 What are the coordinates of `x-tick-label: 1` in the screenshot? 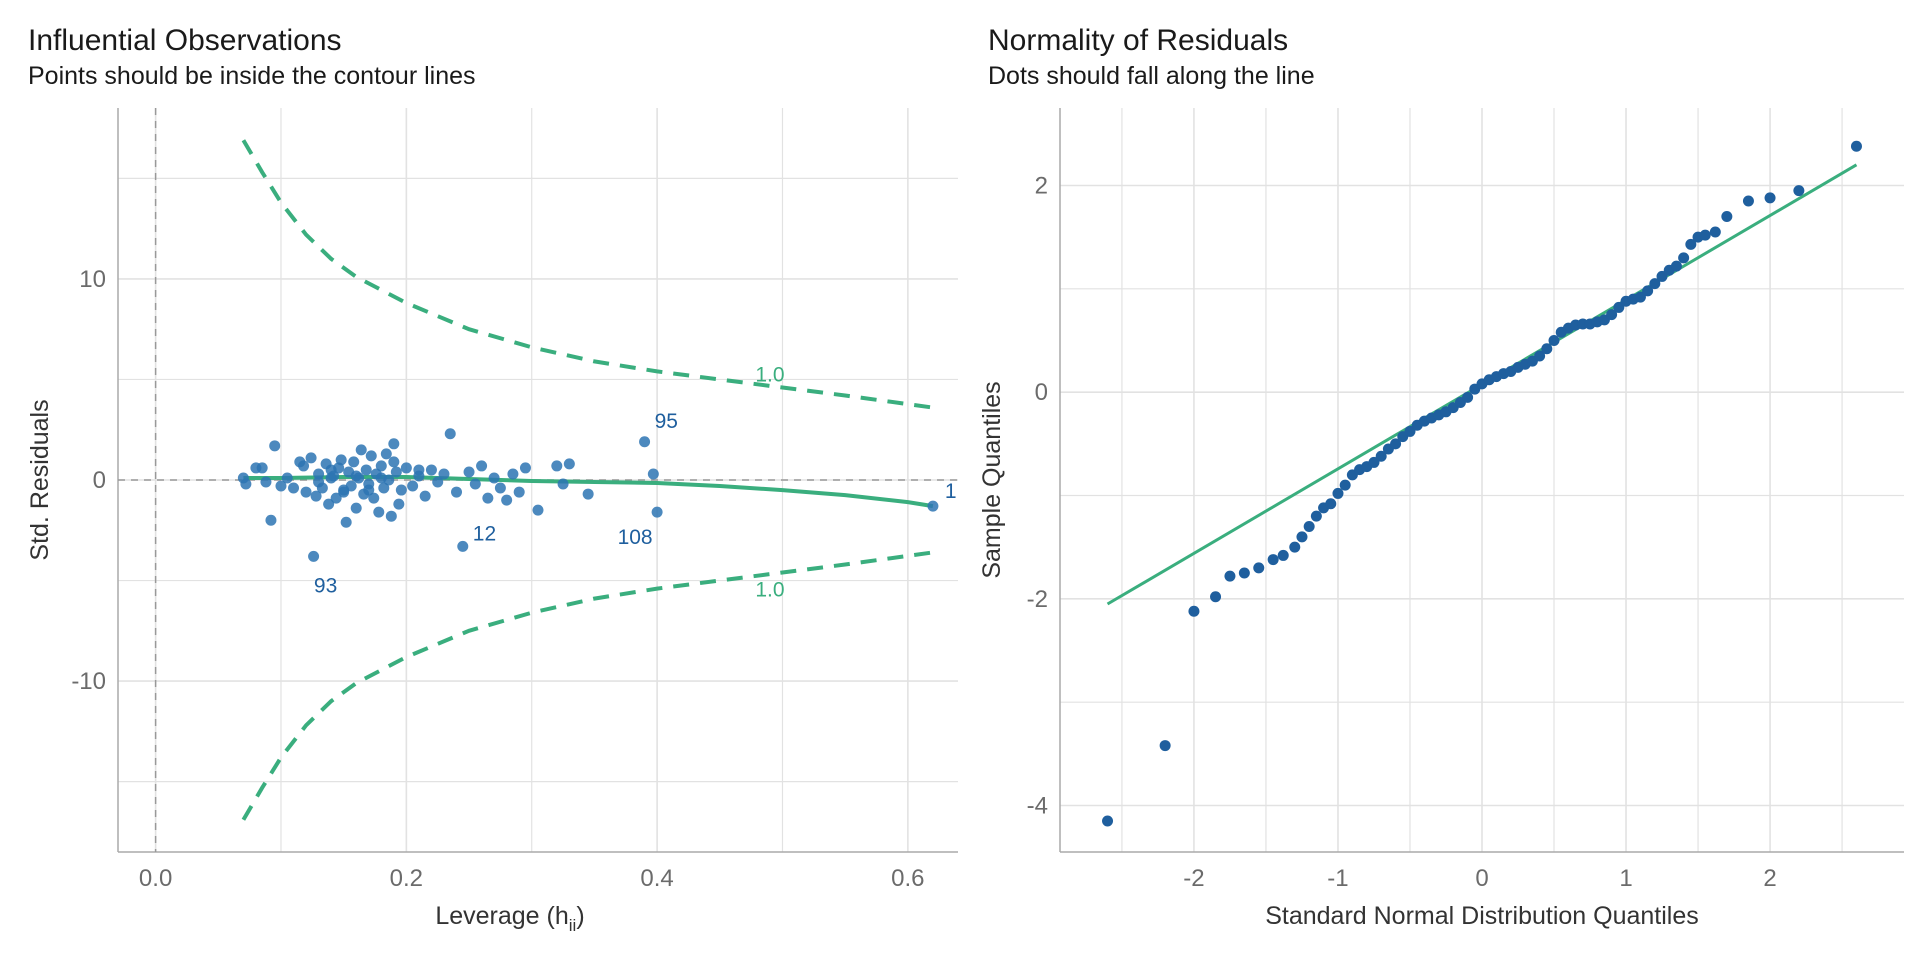 It's located at (1625, 878).